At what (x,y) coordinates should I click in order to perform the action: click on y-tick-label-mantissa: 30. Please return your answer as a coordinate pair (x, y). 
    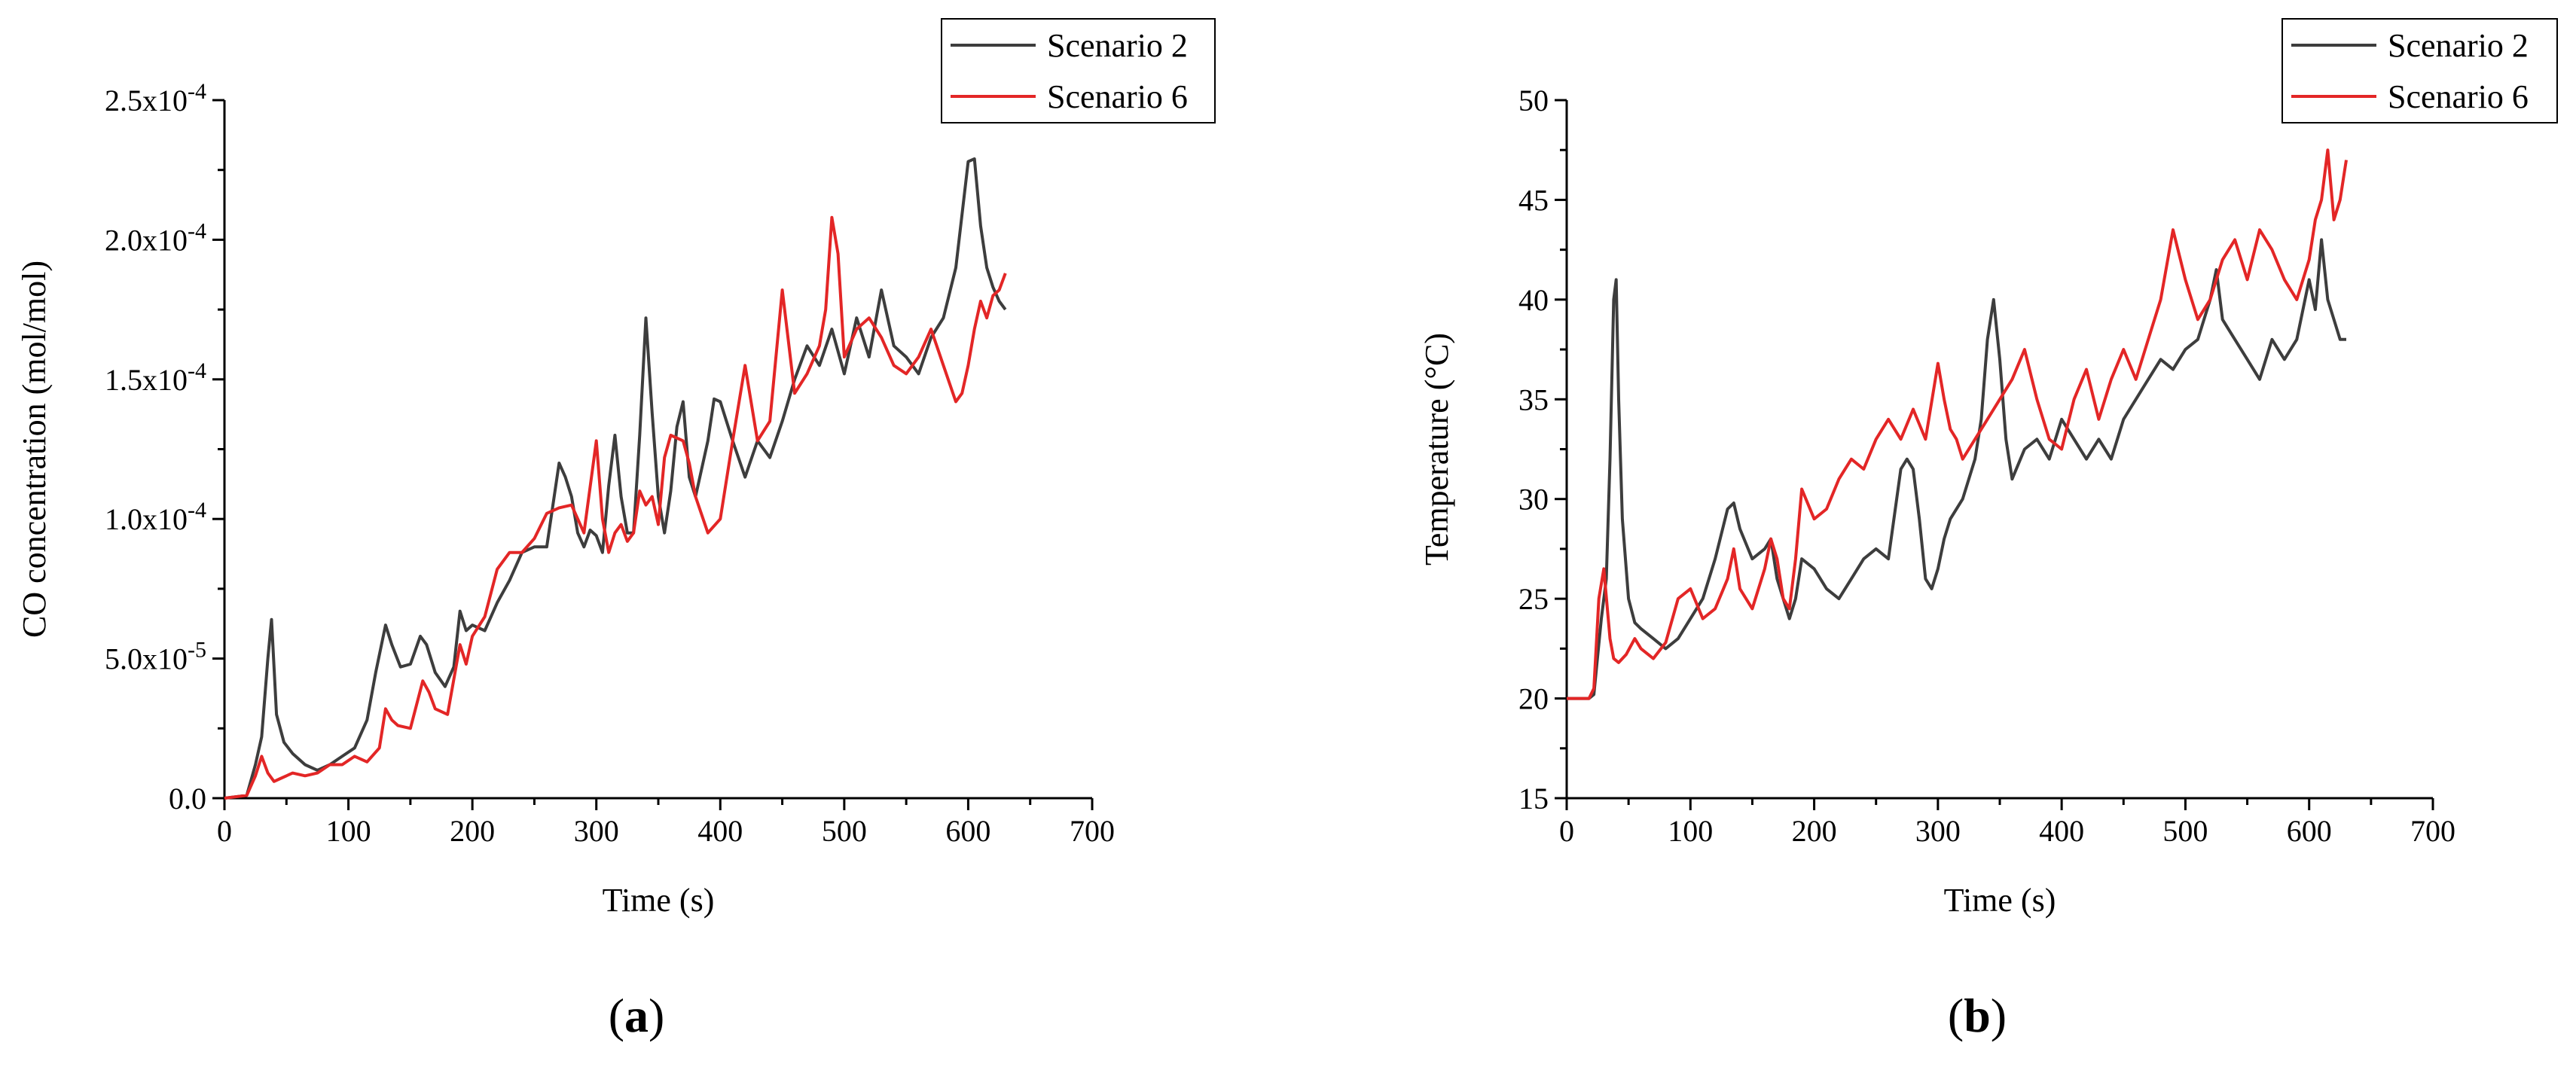
    Looking at the image, I should click on (1534, 500).